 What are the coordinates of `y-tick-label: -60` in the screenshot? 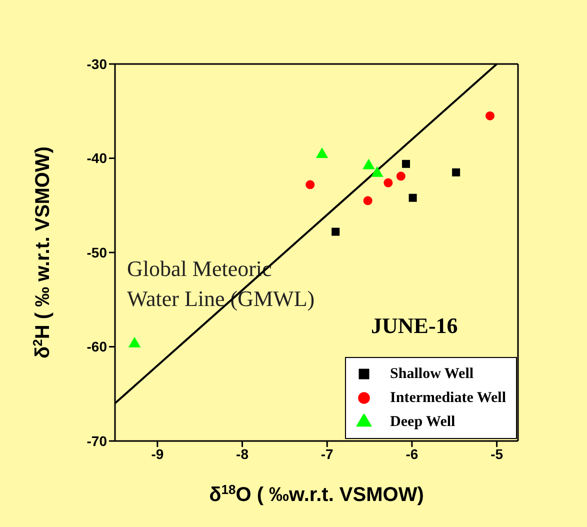 It's located at (97, 346).